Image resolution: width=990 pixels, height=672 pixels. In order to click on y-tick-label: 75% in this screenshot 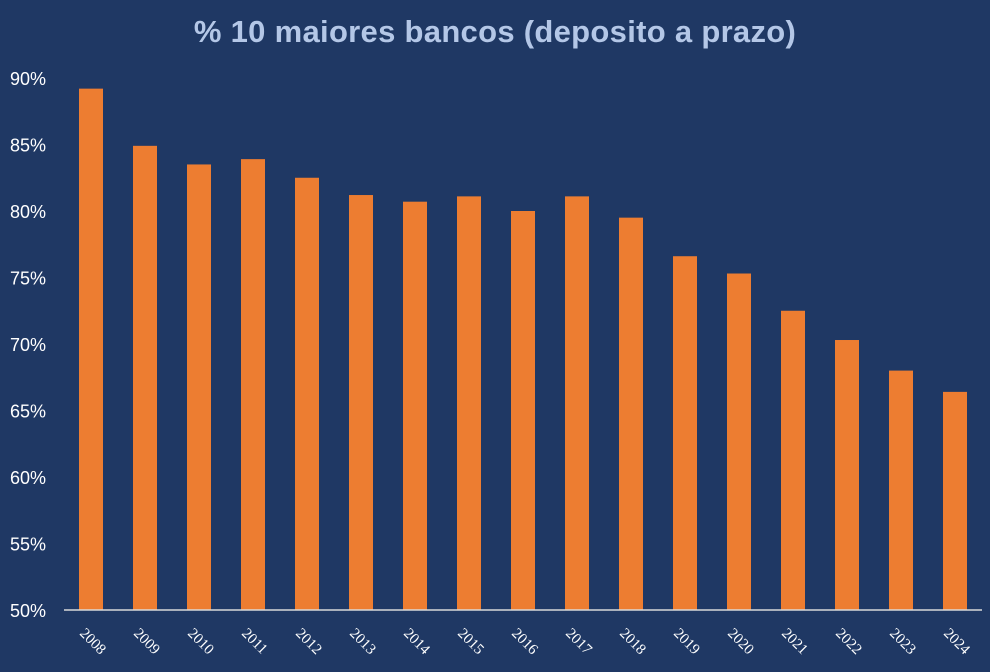, I will do `click(28, 279)`.